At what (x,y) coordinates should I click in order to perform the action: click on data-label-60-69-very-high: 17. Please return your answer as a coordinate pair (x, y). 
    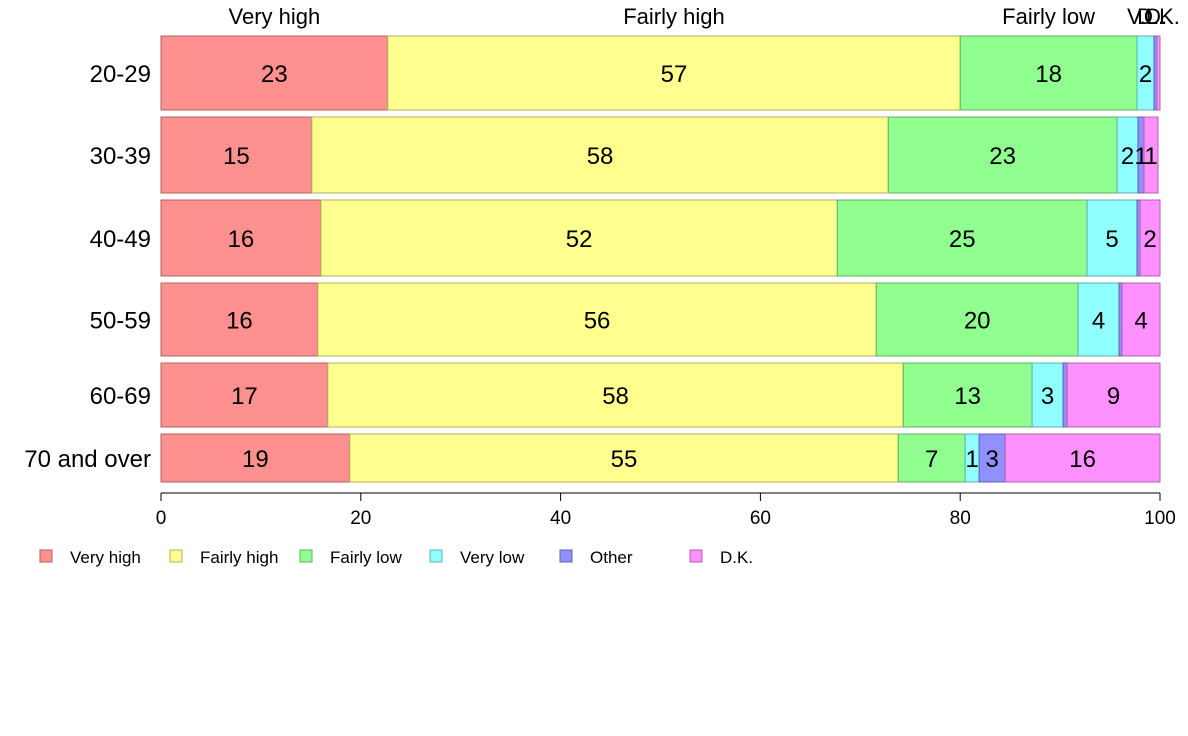
    Looking at the image, I should click on (244, 396).